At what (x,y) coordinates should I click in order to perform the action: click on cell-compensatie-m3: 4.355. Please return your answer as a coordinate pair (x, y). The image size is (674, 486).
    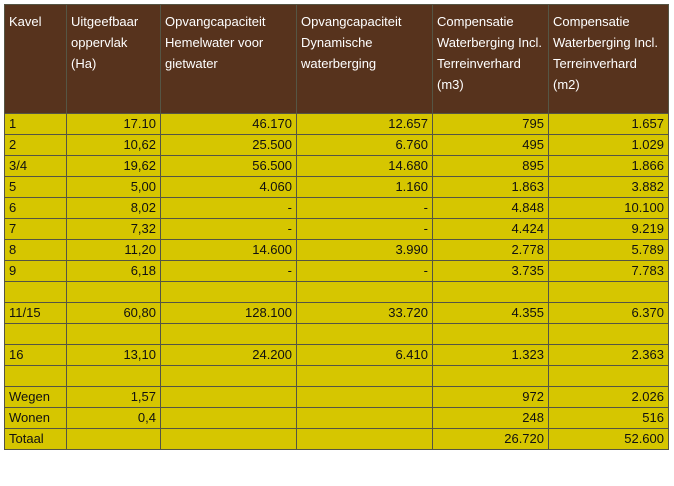
    Looking at the image, I should click on (490, 313).